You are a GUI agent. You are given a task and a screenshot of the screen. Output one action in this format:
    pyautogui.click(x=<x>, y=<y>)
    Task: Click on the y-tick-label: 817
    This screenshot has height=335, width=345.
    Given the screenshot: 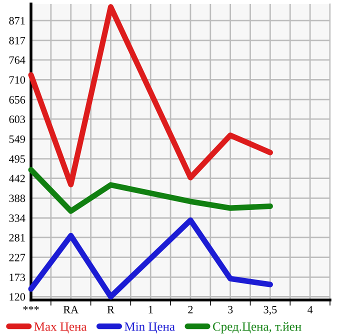 What is the action you would take?
    pyautogui.click(x=17, y=40)
    